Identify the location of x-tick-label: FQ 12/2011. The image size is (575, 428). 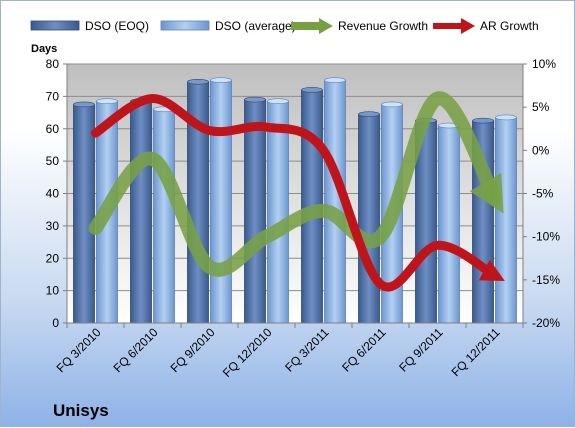
(476, 352).